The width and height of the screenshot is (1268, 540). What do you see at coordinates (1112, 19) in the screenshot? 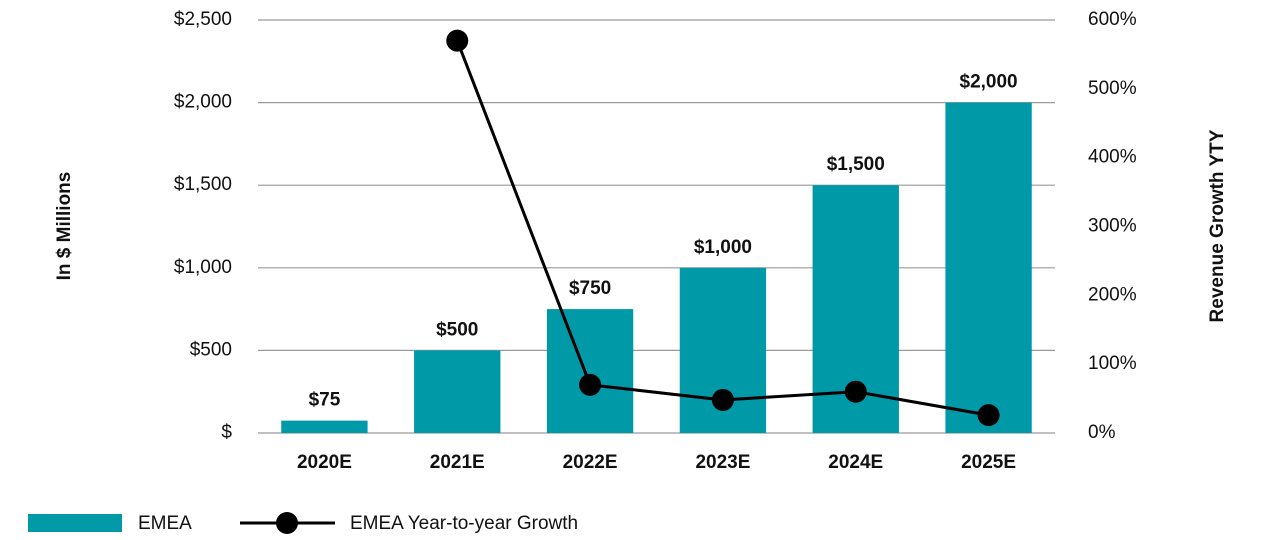
I see `y2-tick-label: 600%` at bounding box center [1112, 19].